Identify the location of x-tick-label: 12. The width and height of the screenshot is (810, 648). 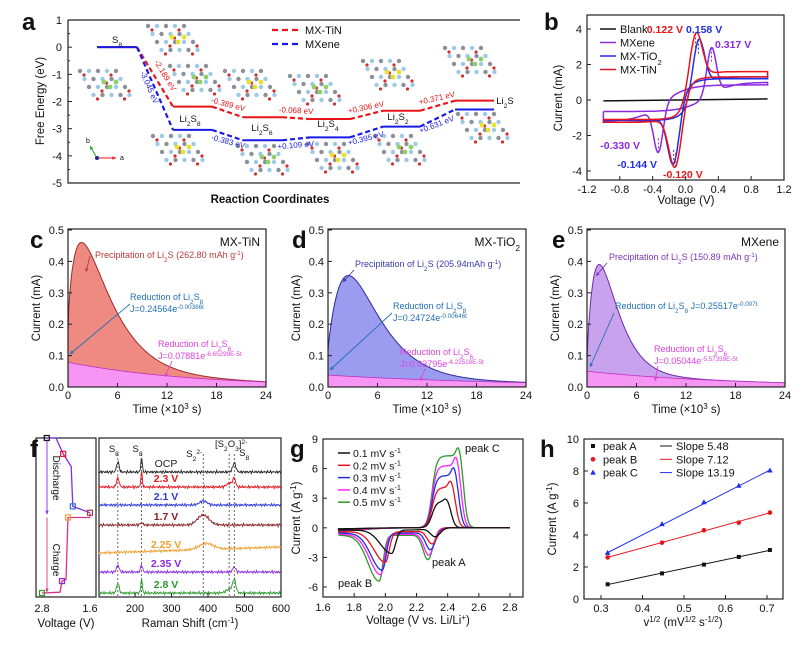
(427, 396).